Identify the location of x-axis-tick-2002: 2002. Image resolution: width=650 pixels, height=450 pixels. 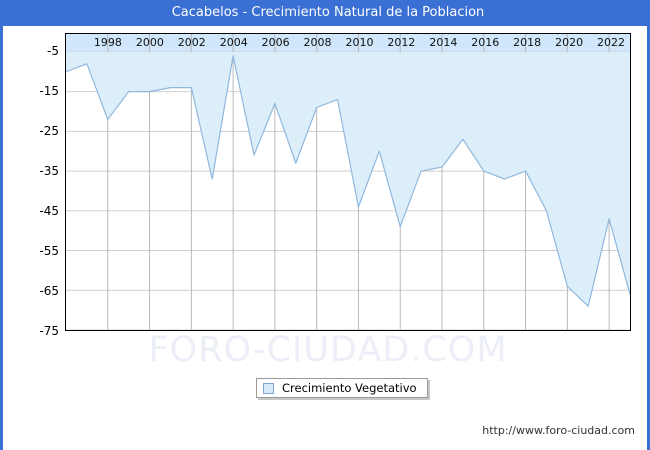
(191, 42).